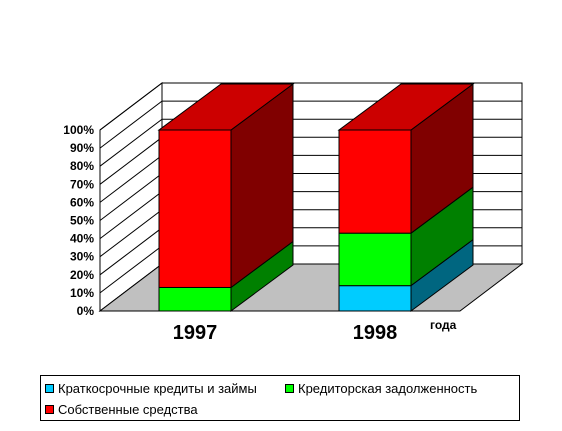 This screenshot has height=431, width=562. What do you see at coordinates (285, 333) in the screenshot?
I see `x-axis-category-labels: 1997 1998` at bounding box center [285, 333].